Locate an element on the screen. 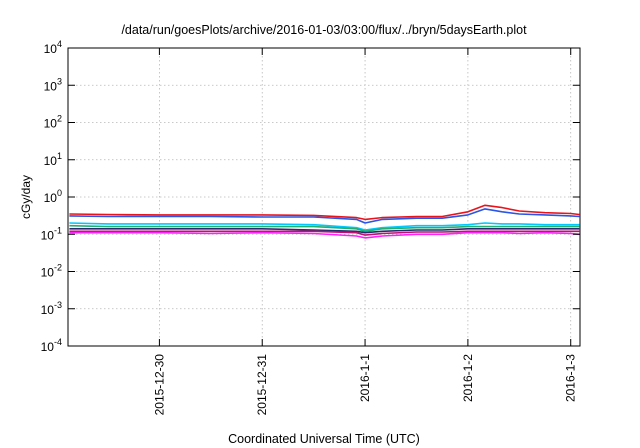  y-tick-label: 10⁻¹ is located at coordinates (51, 233).